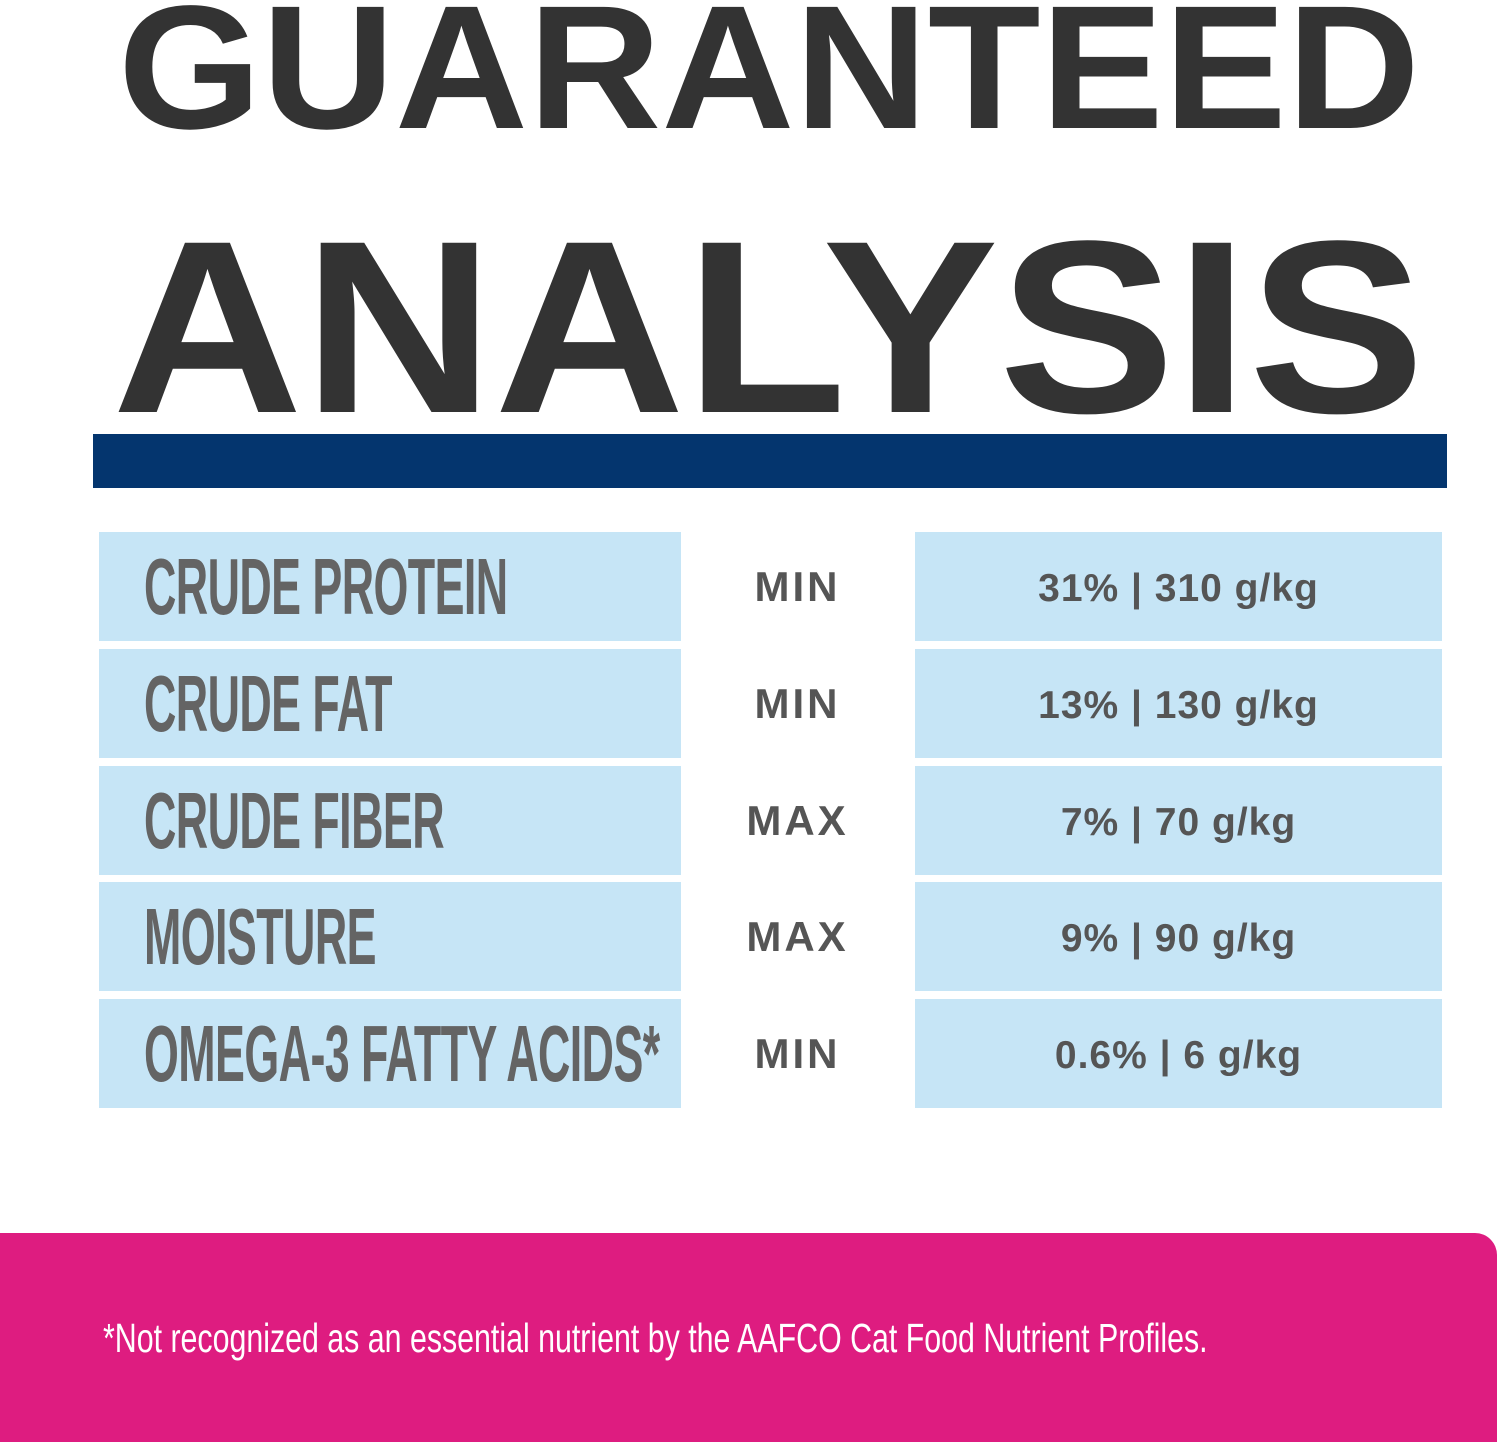 This screenshot has height=1442, width=1500. Describe the element at coordinates (1178, 820) in the screenshot. I see `value-cell: 7% | 70 g/kg` at that location.